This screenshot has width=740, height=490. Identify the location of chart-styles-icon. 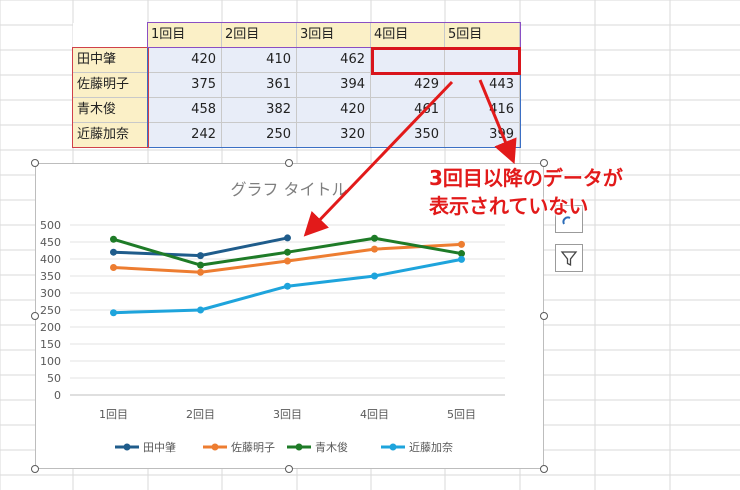
(566, 220).